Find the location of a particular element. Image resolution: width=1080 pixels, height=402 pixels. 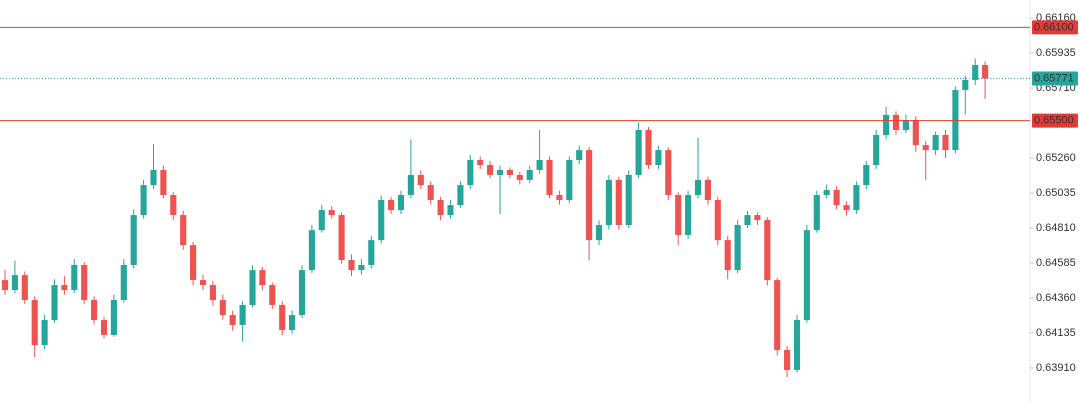

price-level-label: 0.65500 is located at coordinates (1054, 121).